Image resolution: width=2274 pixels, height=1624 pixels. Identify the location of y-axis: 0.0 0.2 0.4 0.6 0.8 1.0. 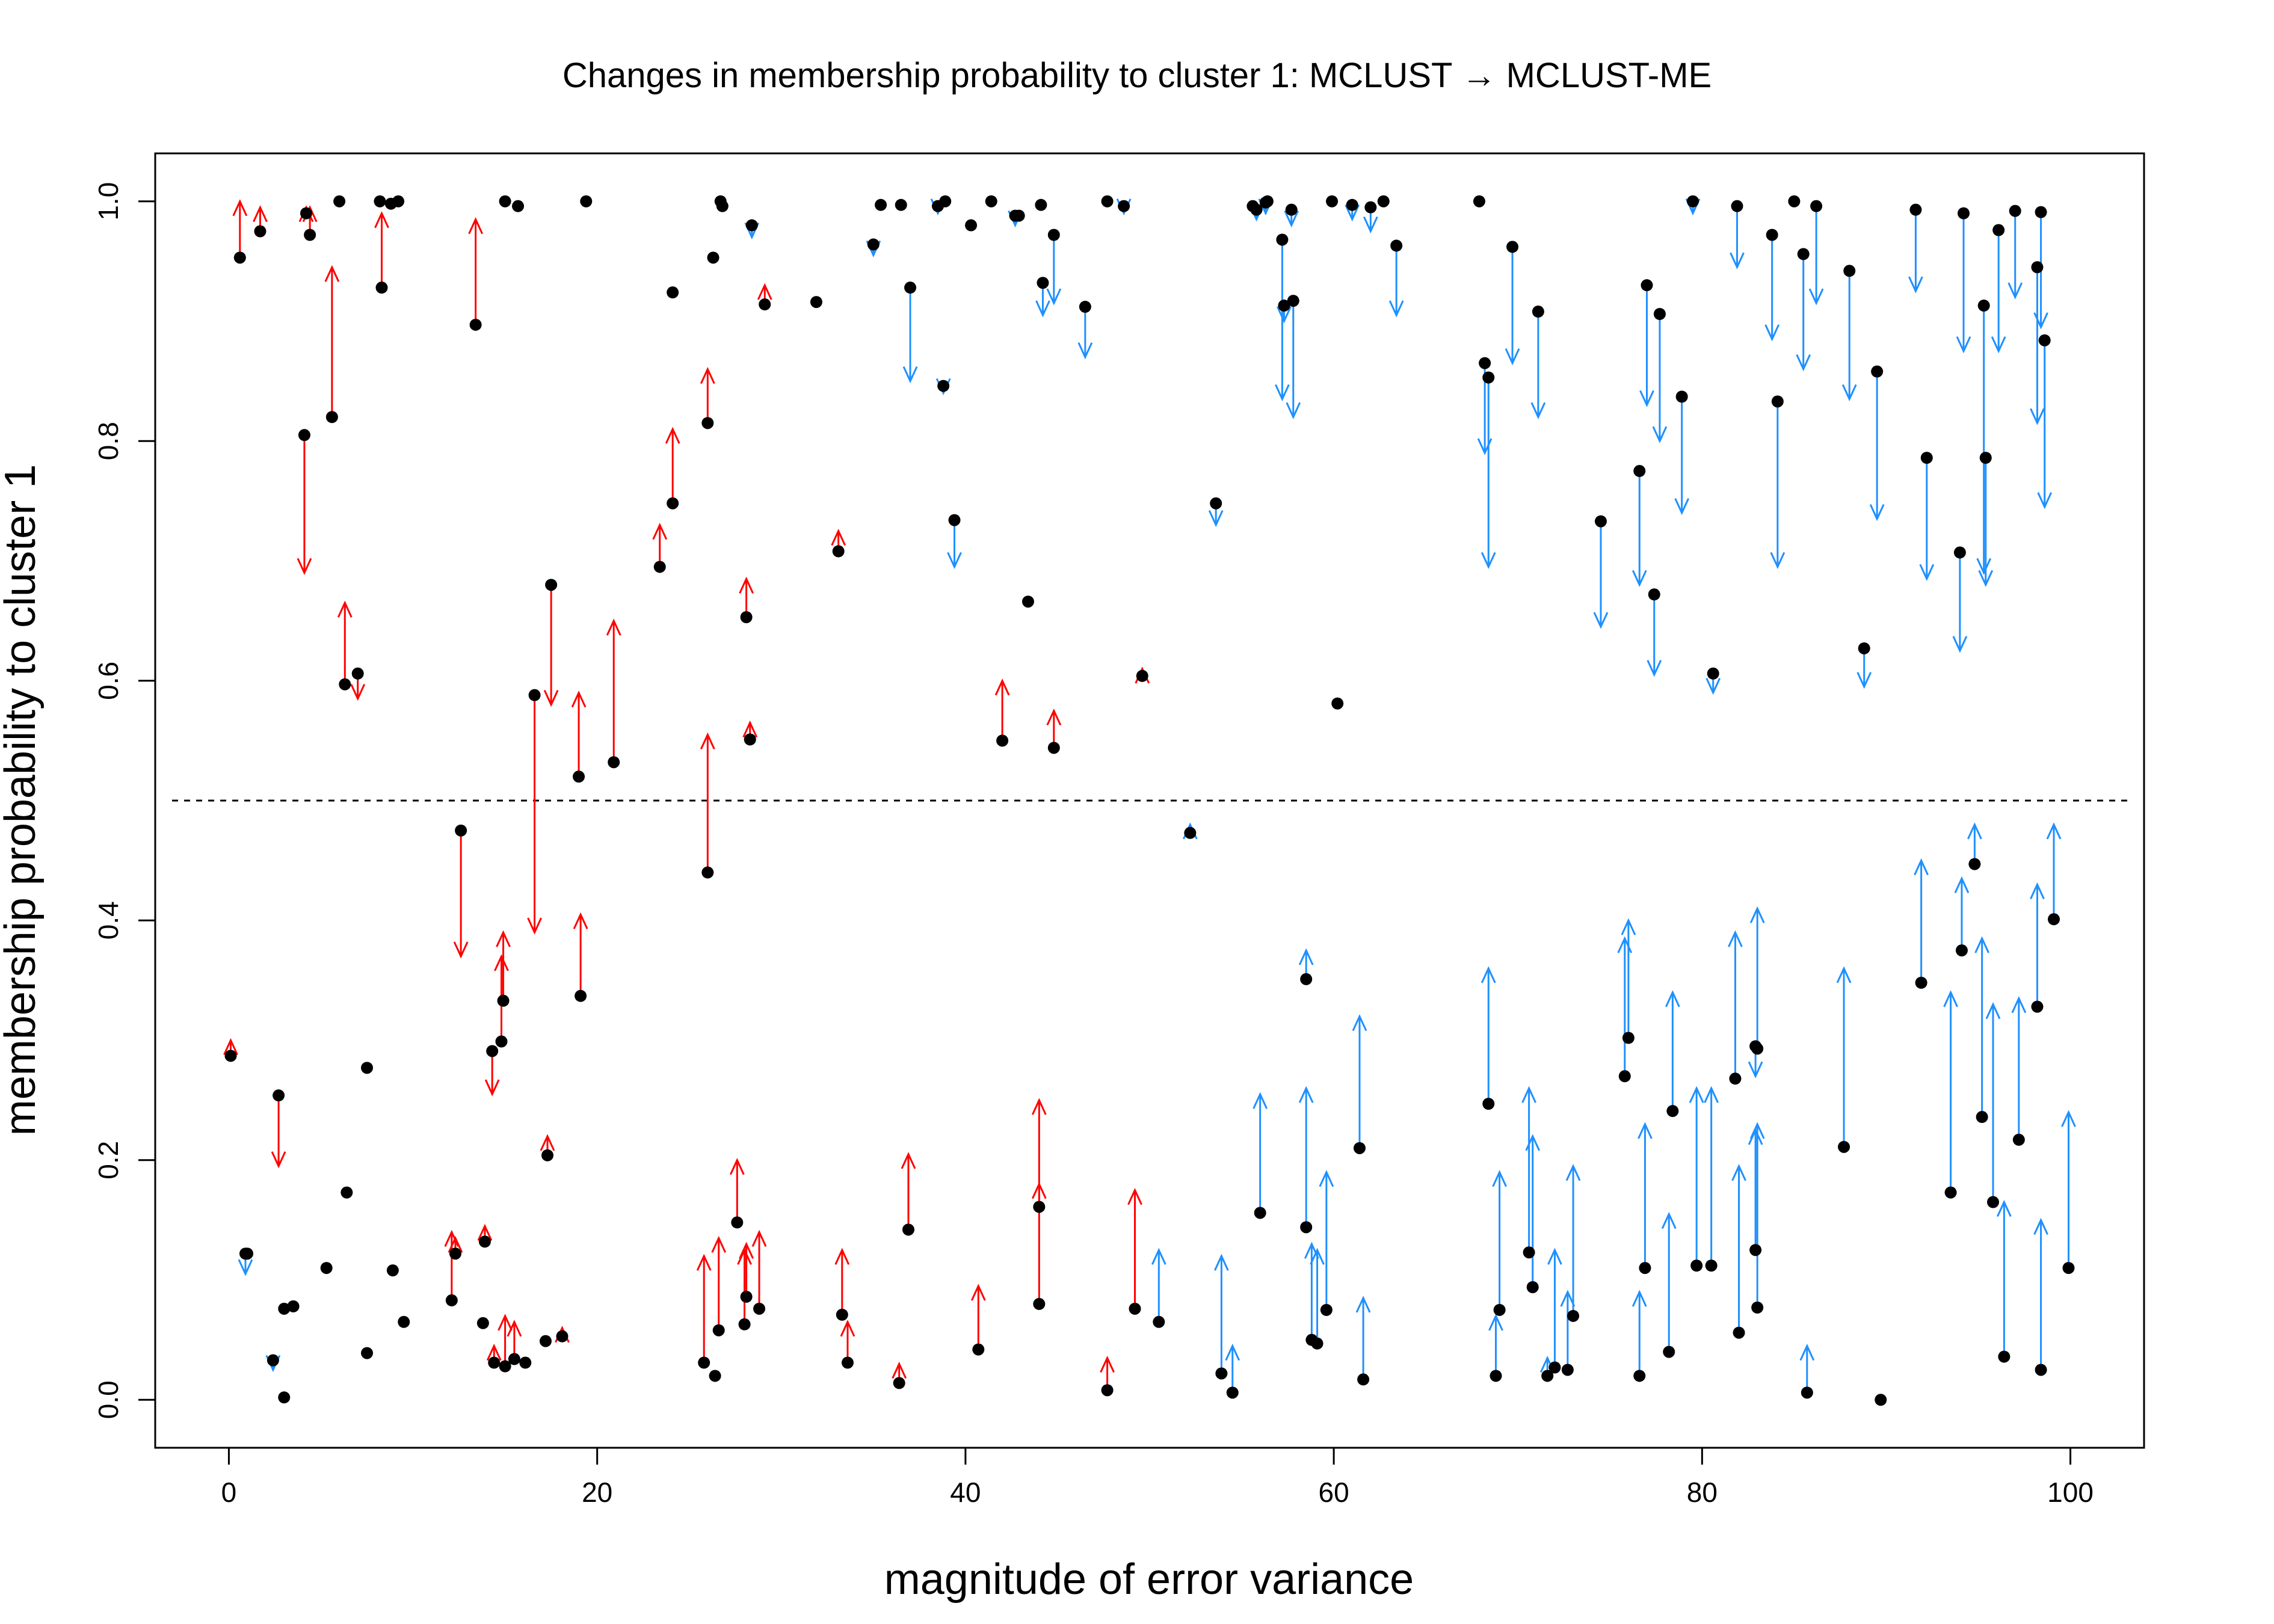
(124, 800).